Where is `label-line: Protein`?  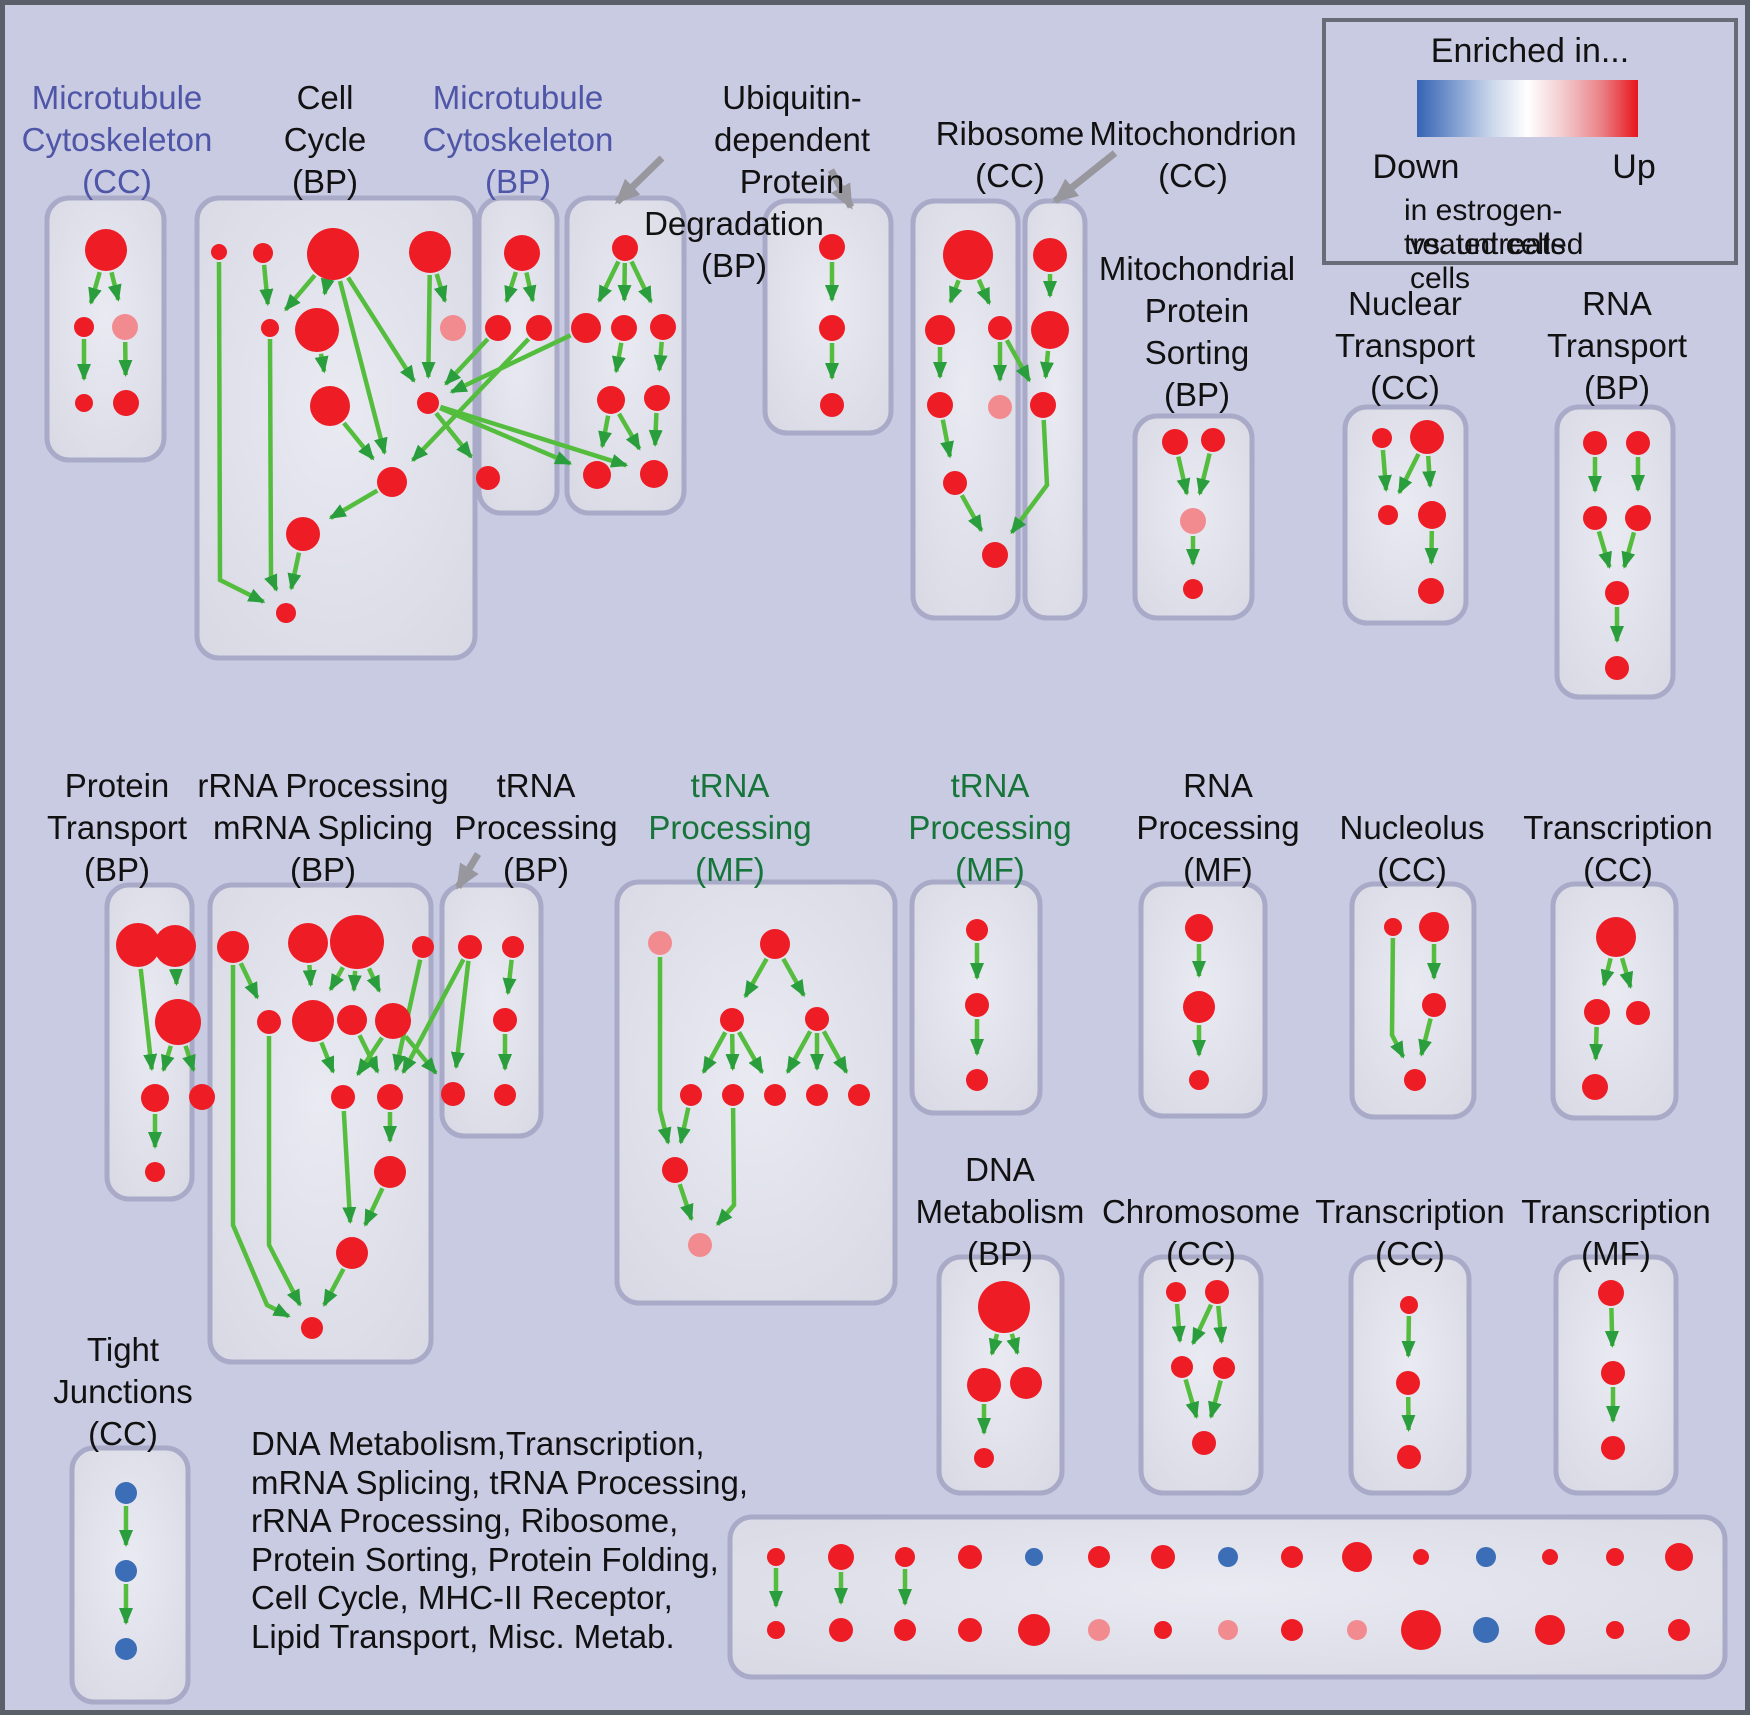 label-line: Protein is located at coordinates (1197, 310).